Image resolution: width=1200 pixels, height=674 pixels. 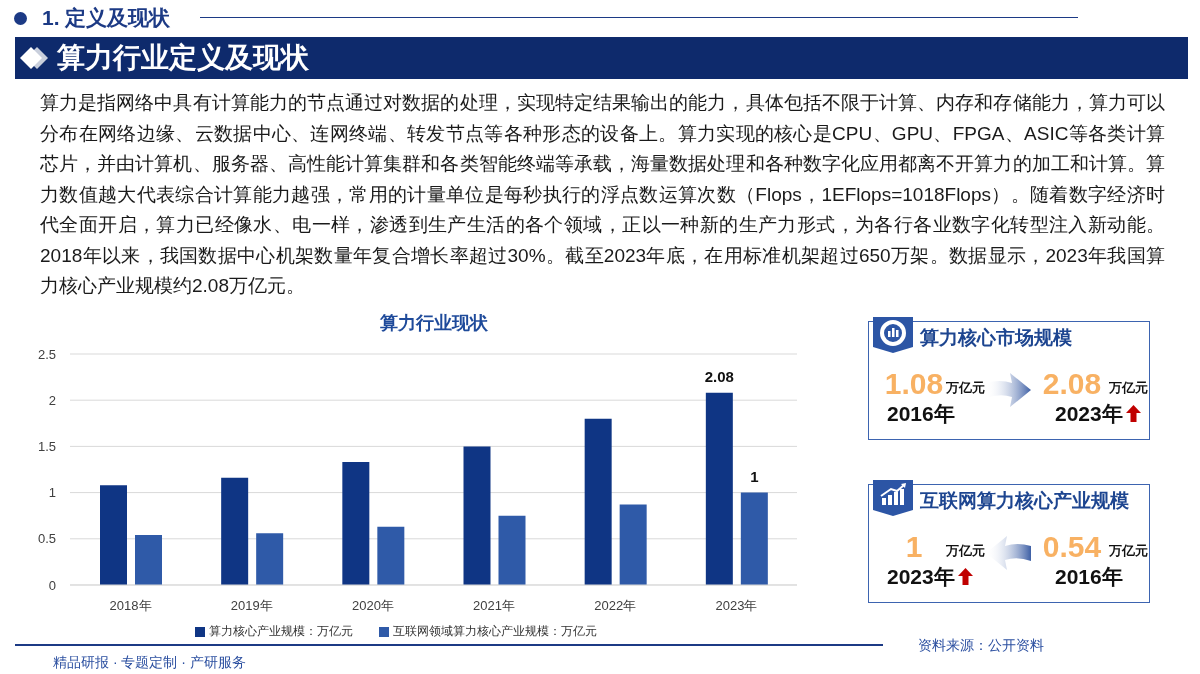 What do you see at coordinates (46, 447) in the screenshot?
I see `y-tick-label: 1.5` at bounding box center [46, 447].